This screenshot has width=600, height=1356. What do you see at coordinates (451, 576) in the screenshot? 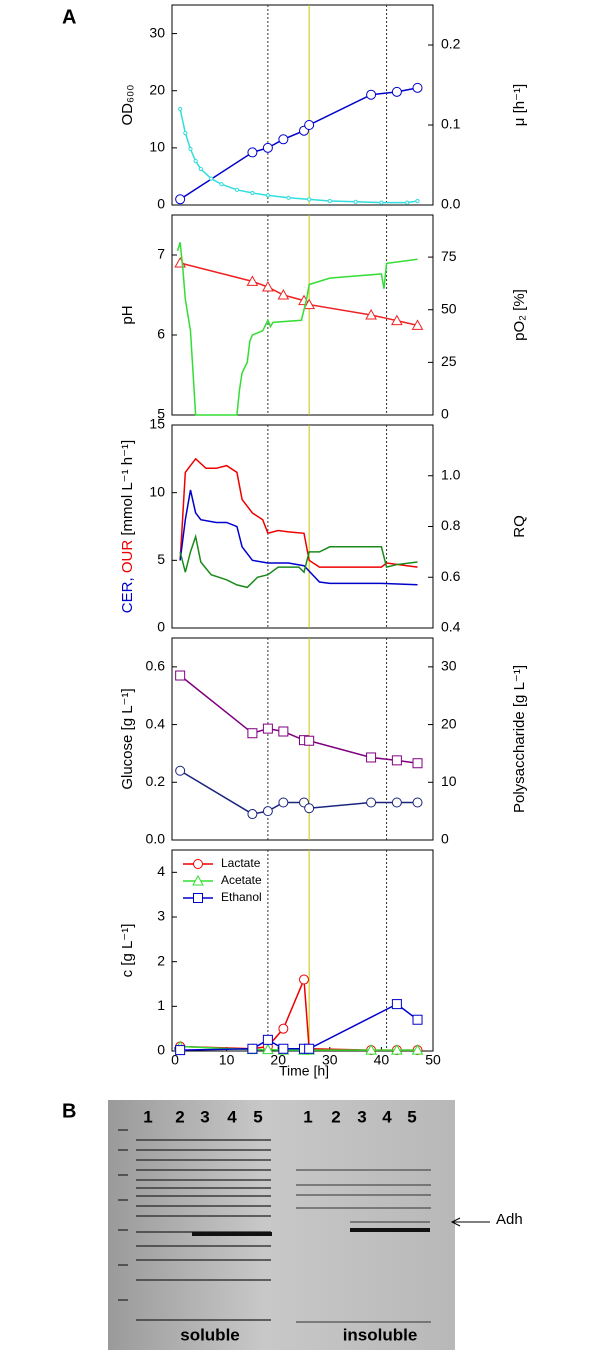
I see `y2-tick-label: 0.6` at bounding box center [451, 576].